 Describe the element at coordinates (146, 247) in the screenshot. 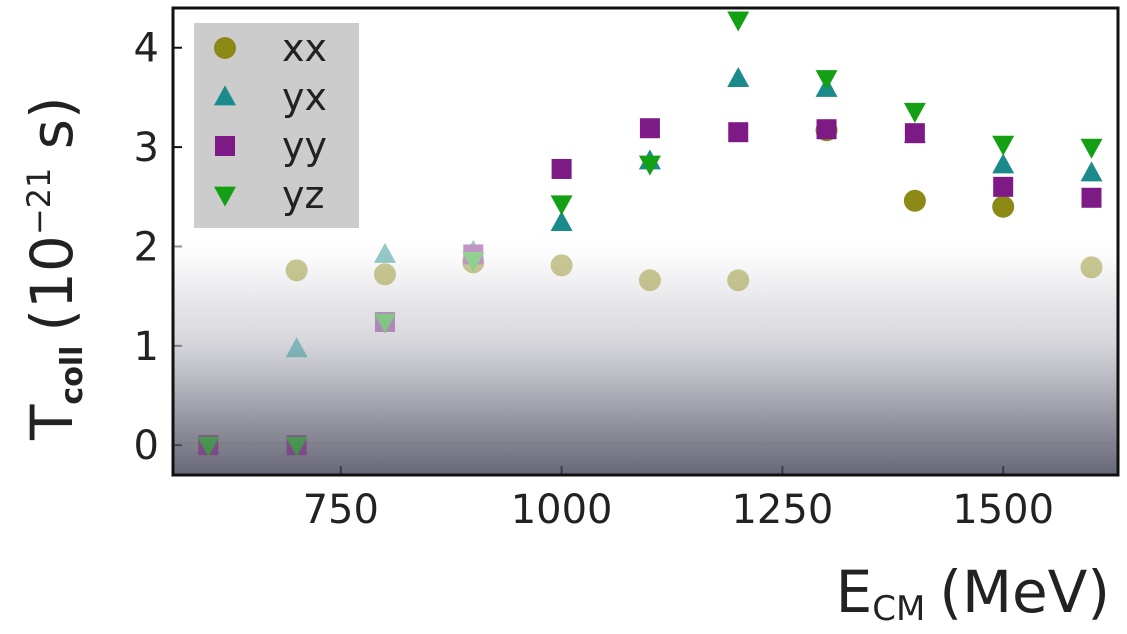

I see `y-tick-label: 2` at that location.